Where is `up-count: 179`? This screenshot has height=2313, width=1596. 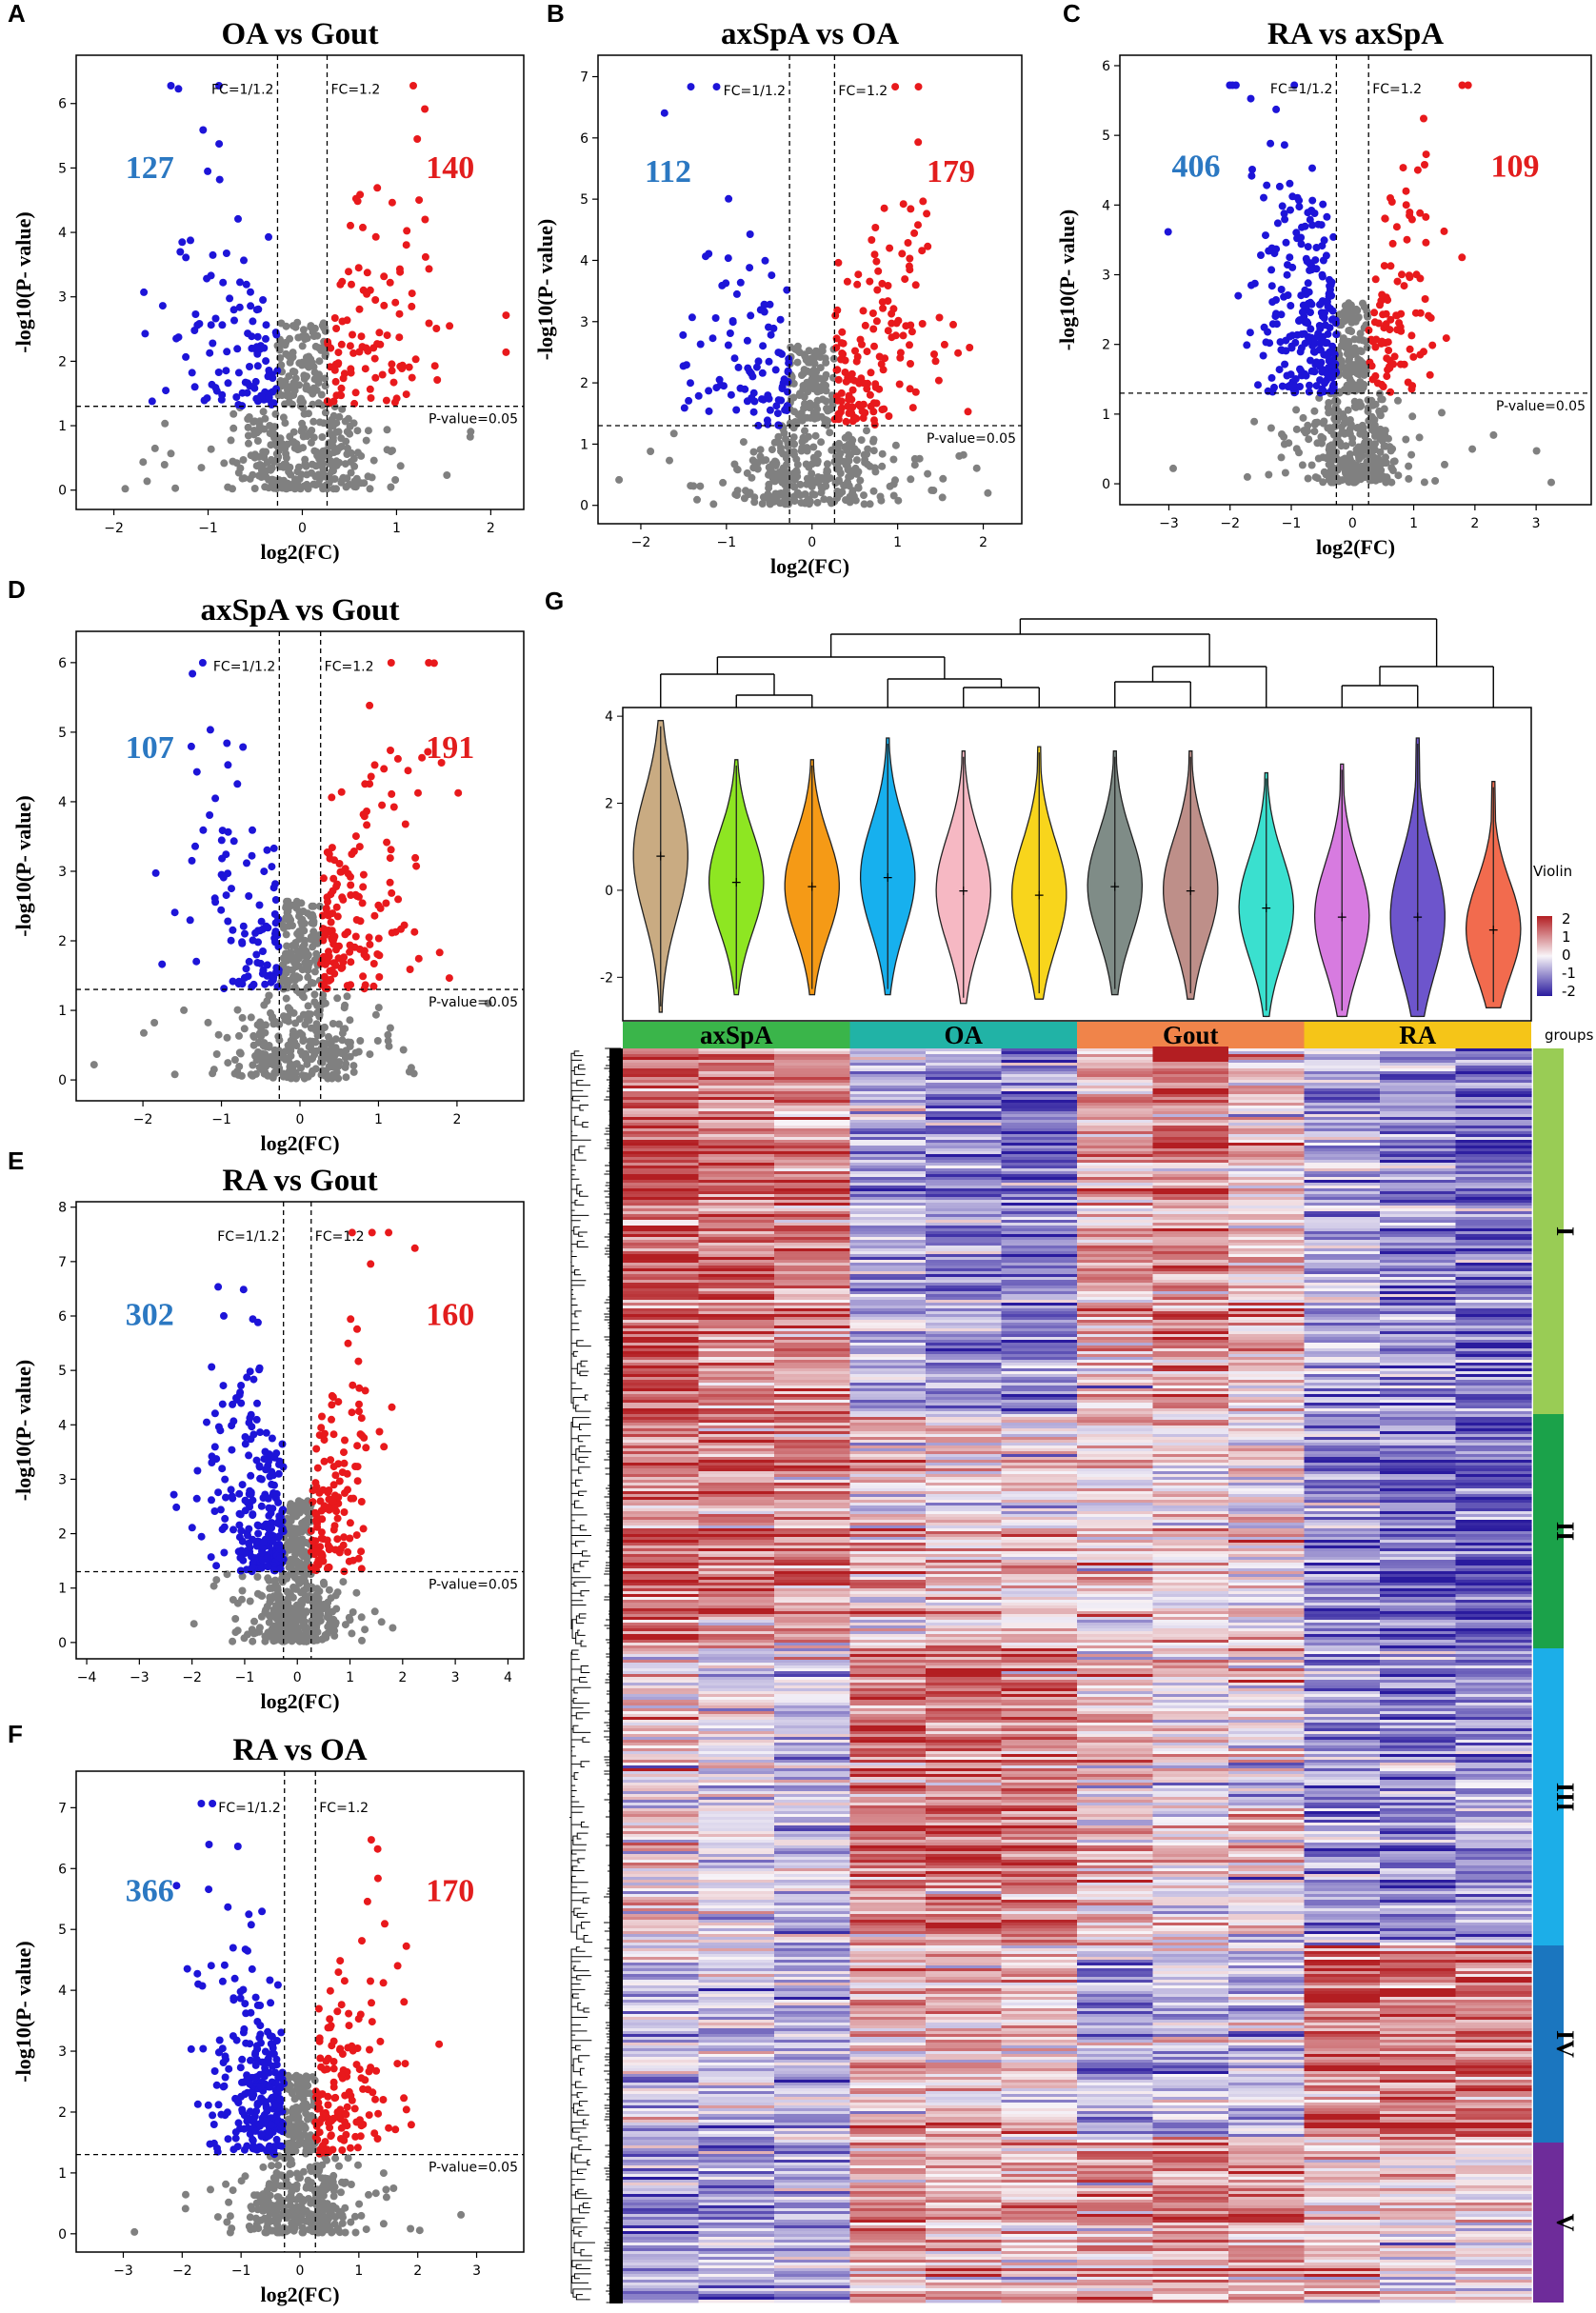 up-count: 179 is located at coordinates (951, 171).